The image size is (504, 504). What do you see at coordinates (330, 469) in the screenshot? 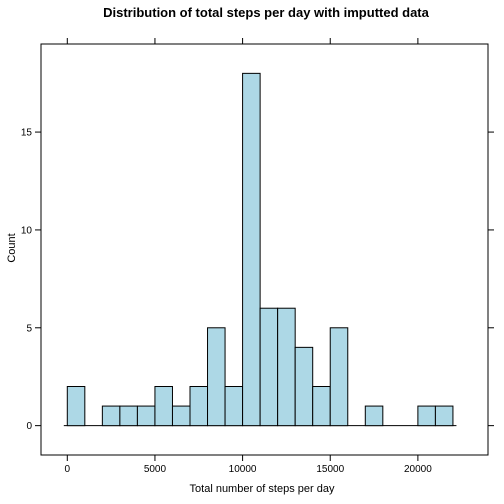
I see `x-tick-label: 15000` at bounding box center [330, 469].